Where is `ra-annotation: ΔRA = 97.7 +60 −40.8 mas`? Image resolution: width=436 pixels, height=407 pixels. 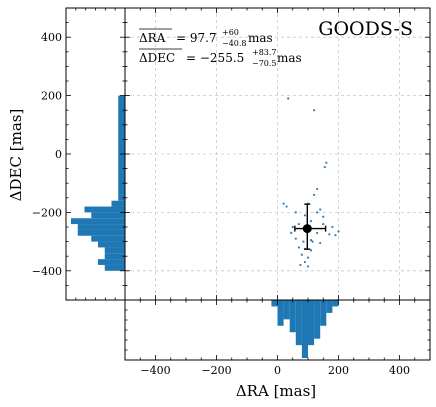
ra-annotation: ΔRA = 97.7 +60 −40.8 mas is located at coordinates (206, 38).